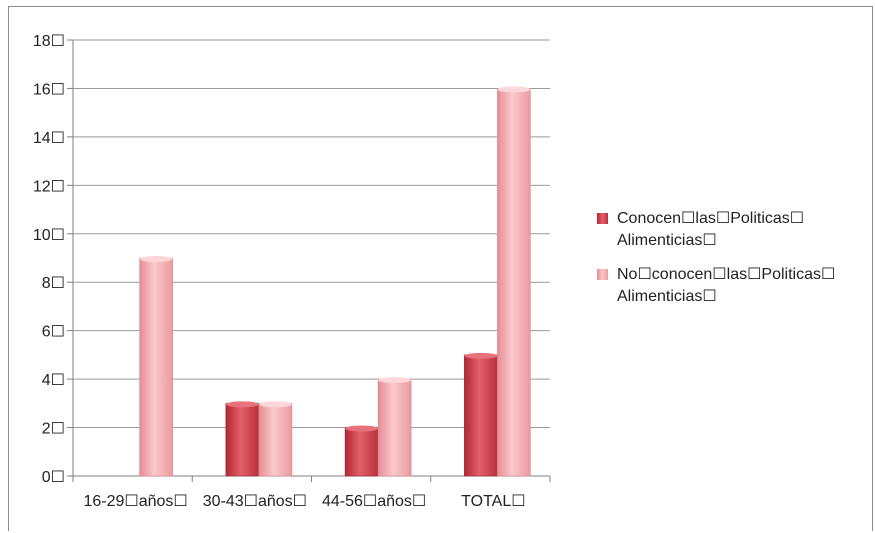 This screenshot has width=875, height=533. I want to click on legend-item-conocen: Conocen☐las☐Politicas☐ Alimenticias☐, so click(732, 230).